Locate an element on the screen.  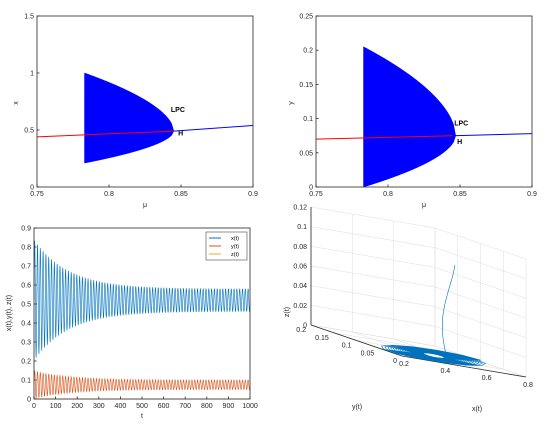
x-tick-label: 400 is located at coordinates (121, 406).